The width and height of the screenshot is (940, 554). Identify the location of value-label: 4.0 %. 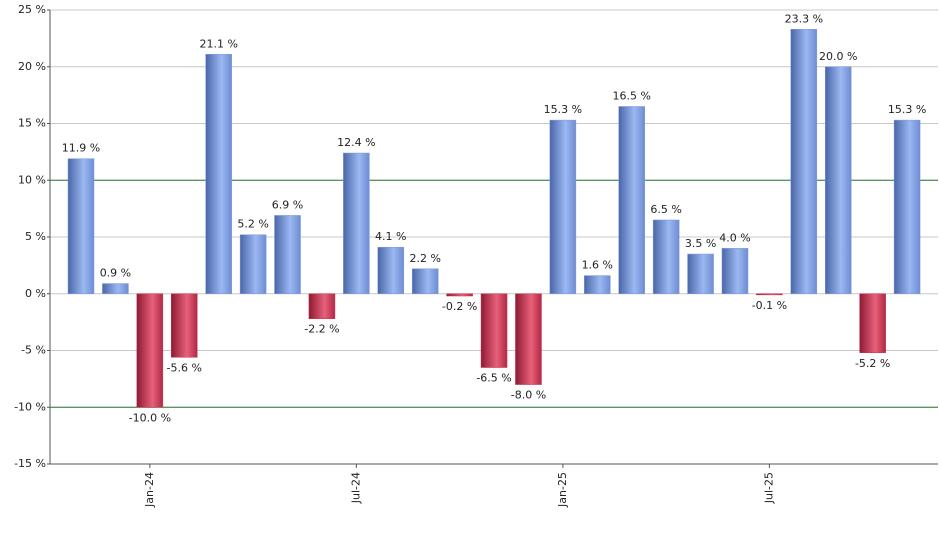
(734, 237).